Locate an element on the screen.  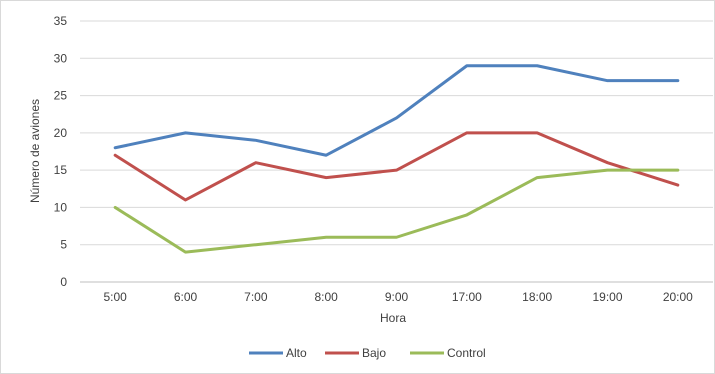
legend-label: Bajo is located at coordinates (374, 353).